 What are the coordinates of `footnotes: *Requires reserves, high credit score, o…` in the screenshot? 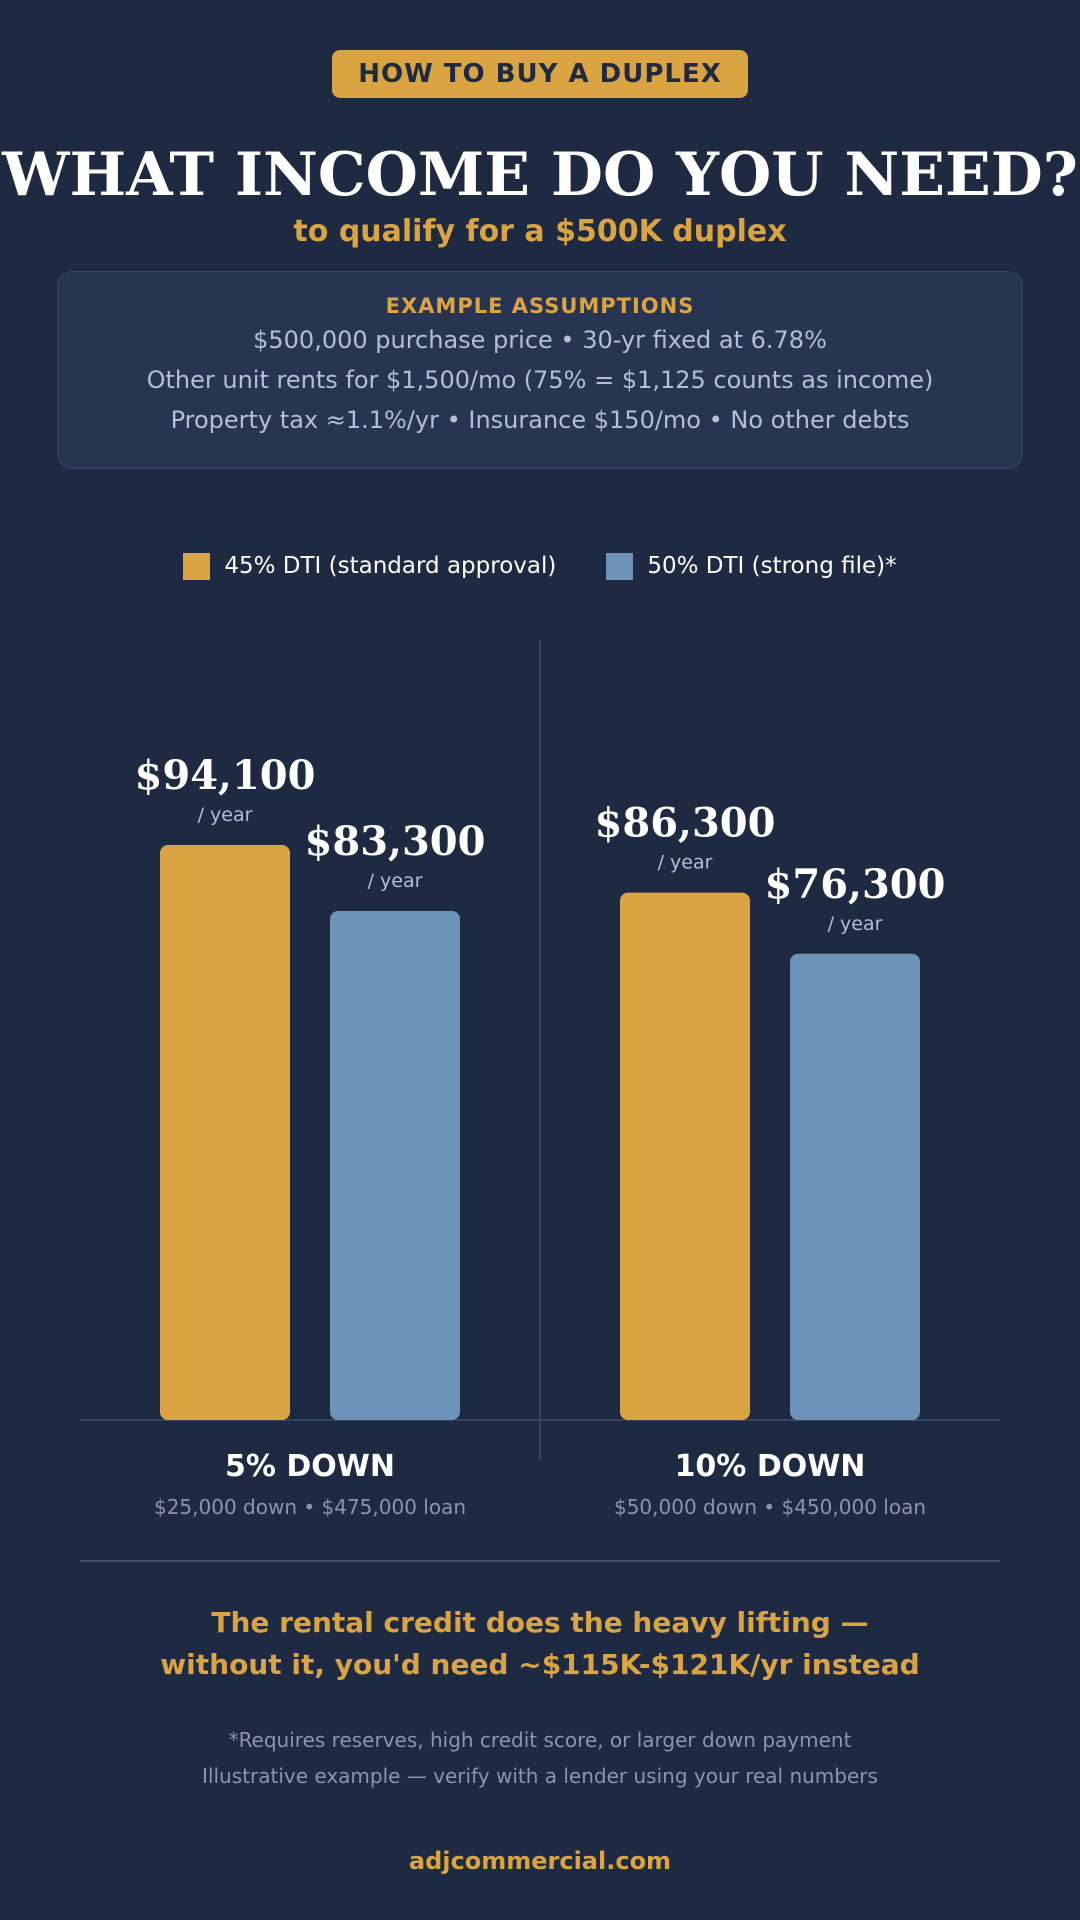 It's located at (540, 1758).